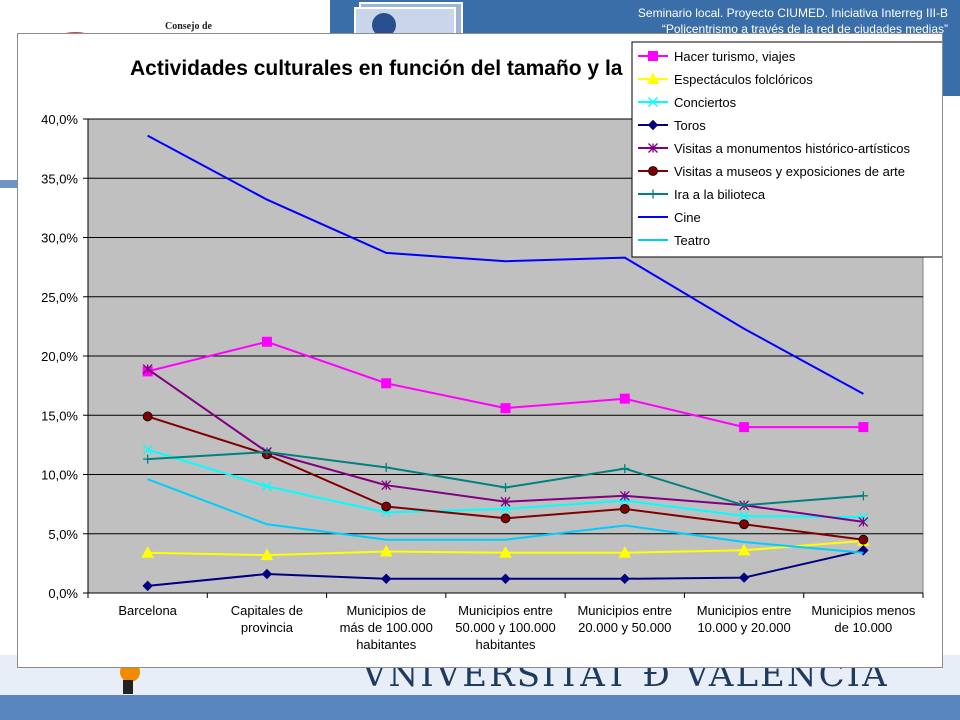 The height and width of the screenshot is (720, 960). Describe the element at coordinates (705, 102) in the screenshot. I see `legend-label: Conciertos` at that location.